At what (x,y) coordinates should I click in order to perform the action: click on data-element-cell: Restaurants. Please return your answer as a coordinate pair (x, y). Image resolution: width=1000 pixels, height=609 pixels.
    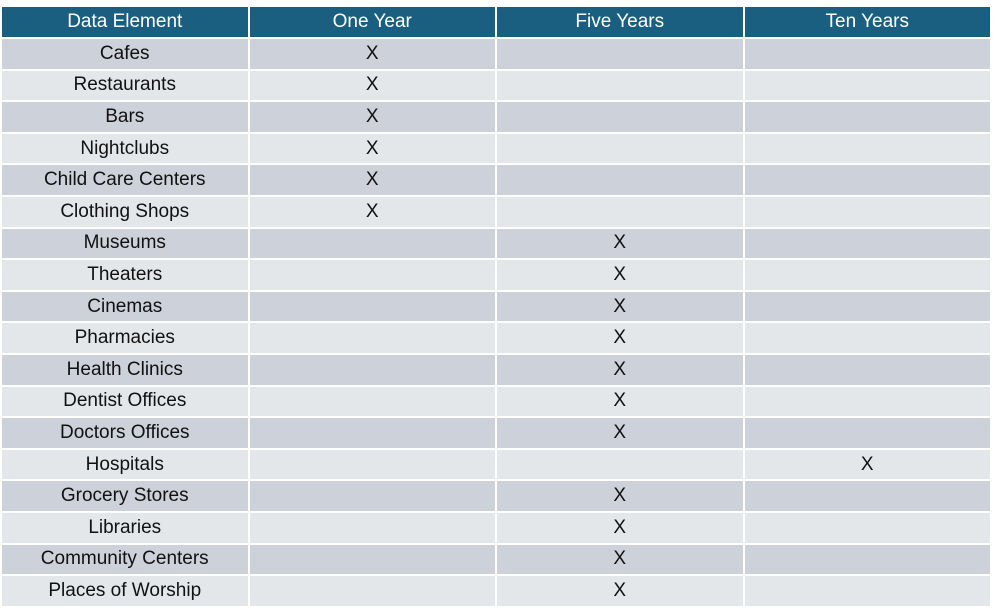
    Looking at the image, I should click on (125, 85).